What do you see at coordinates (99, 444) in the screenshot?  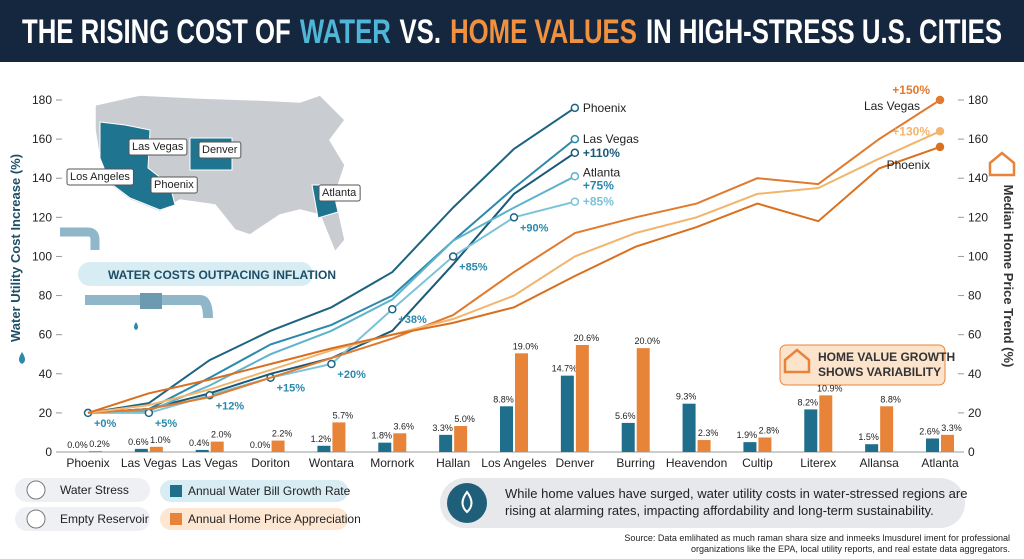 I see `bar-label: 0.2%` at bounding box center [99, 444].